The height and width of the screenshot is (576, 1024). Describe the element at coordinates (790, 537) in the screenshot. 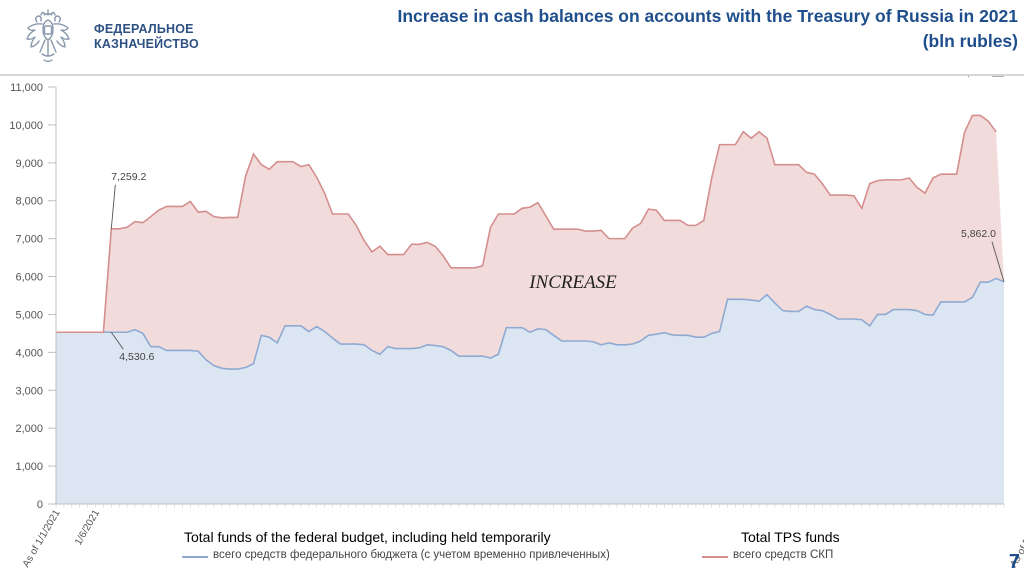

I see `legend-caption-tps: Total TPS funds` at that location.